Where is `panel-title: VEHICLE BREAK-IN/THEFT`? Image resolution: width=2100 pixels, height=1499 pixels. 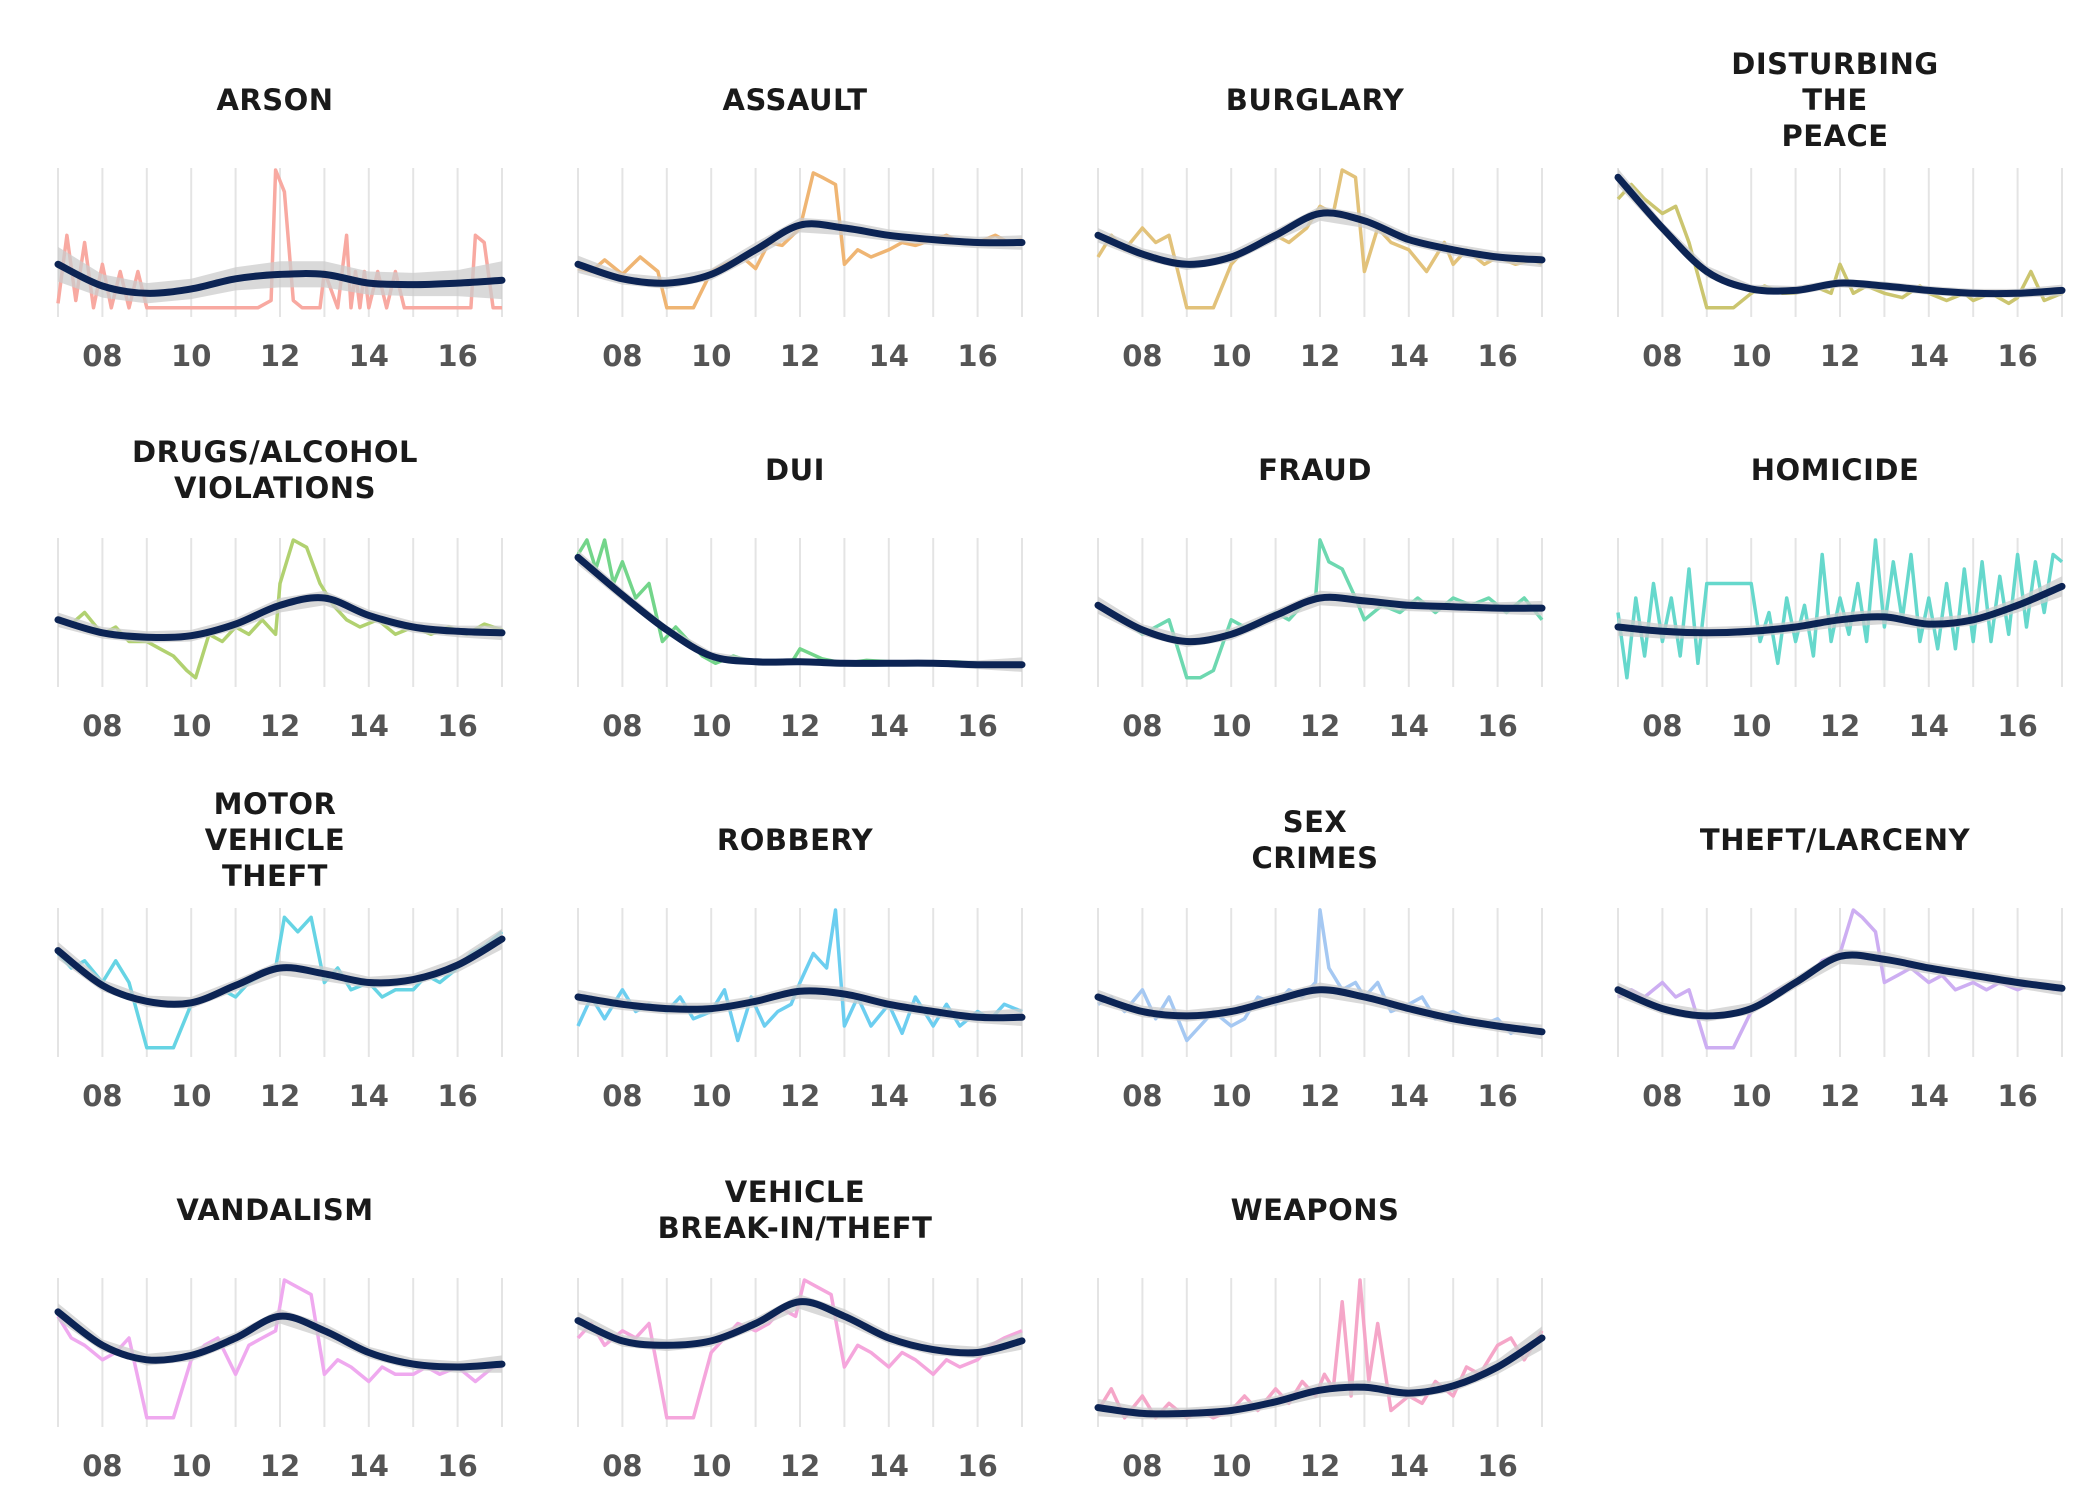 panel-title: VEHICLE BREAK-IN/THEFT is located at coordinates (795, 1210).